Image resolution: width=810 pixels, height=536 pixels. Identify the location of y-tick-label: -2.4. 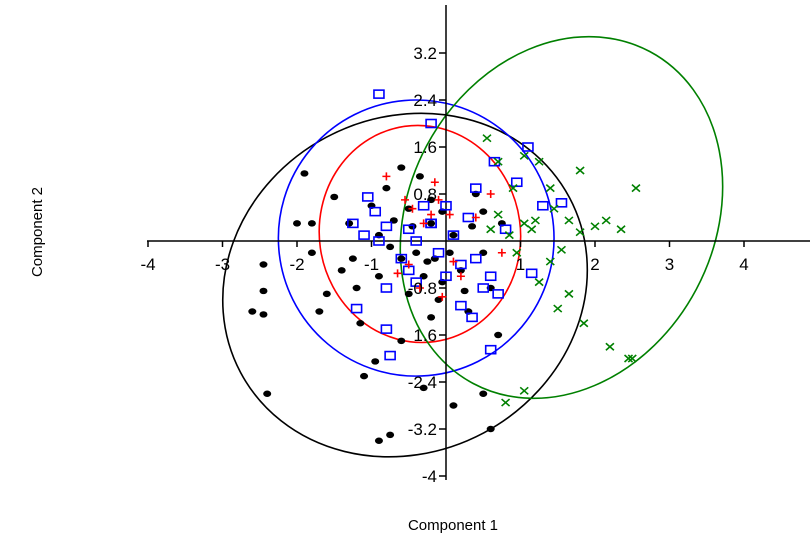
(422, 382).